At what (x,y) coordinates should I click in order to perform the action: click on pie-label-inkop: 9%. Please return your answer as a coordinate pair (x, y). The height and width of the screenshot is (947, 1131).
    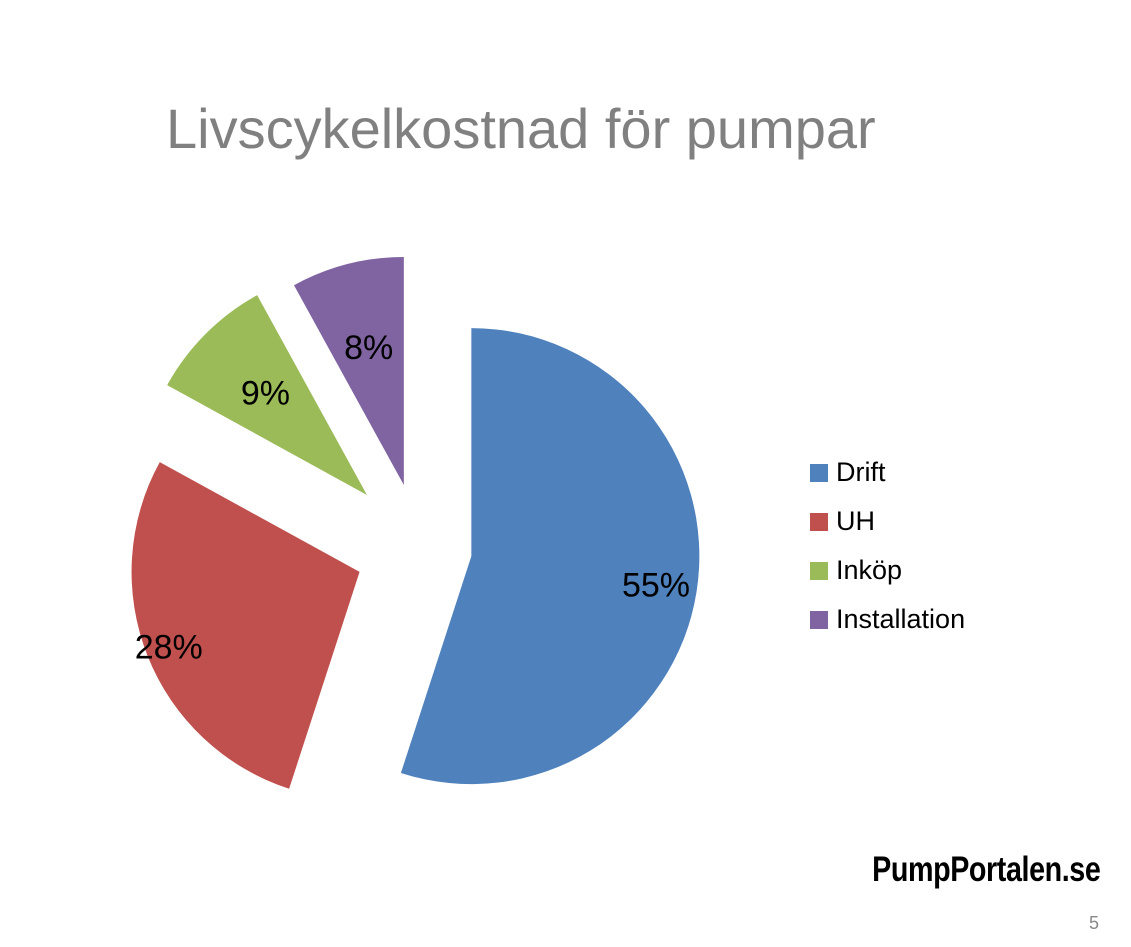
    Looking at the image, I should click on (265, 393).